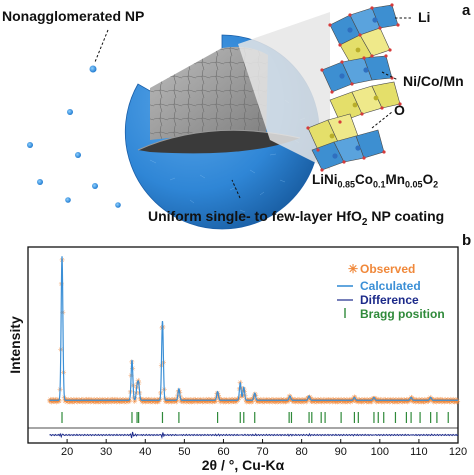 The image size is (474, 475). I want to click on zoom-wedge, so click(284, 91).